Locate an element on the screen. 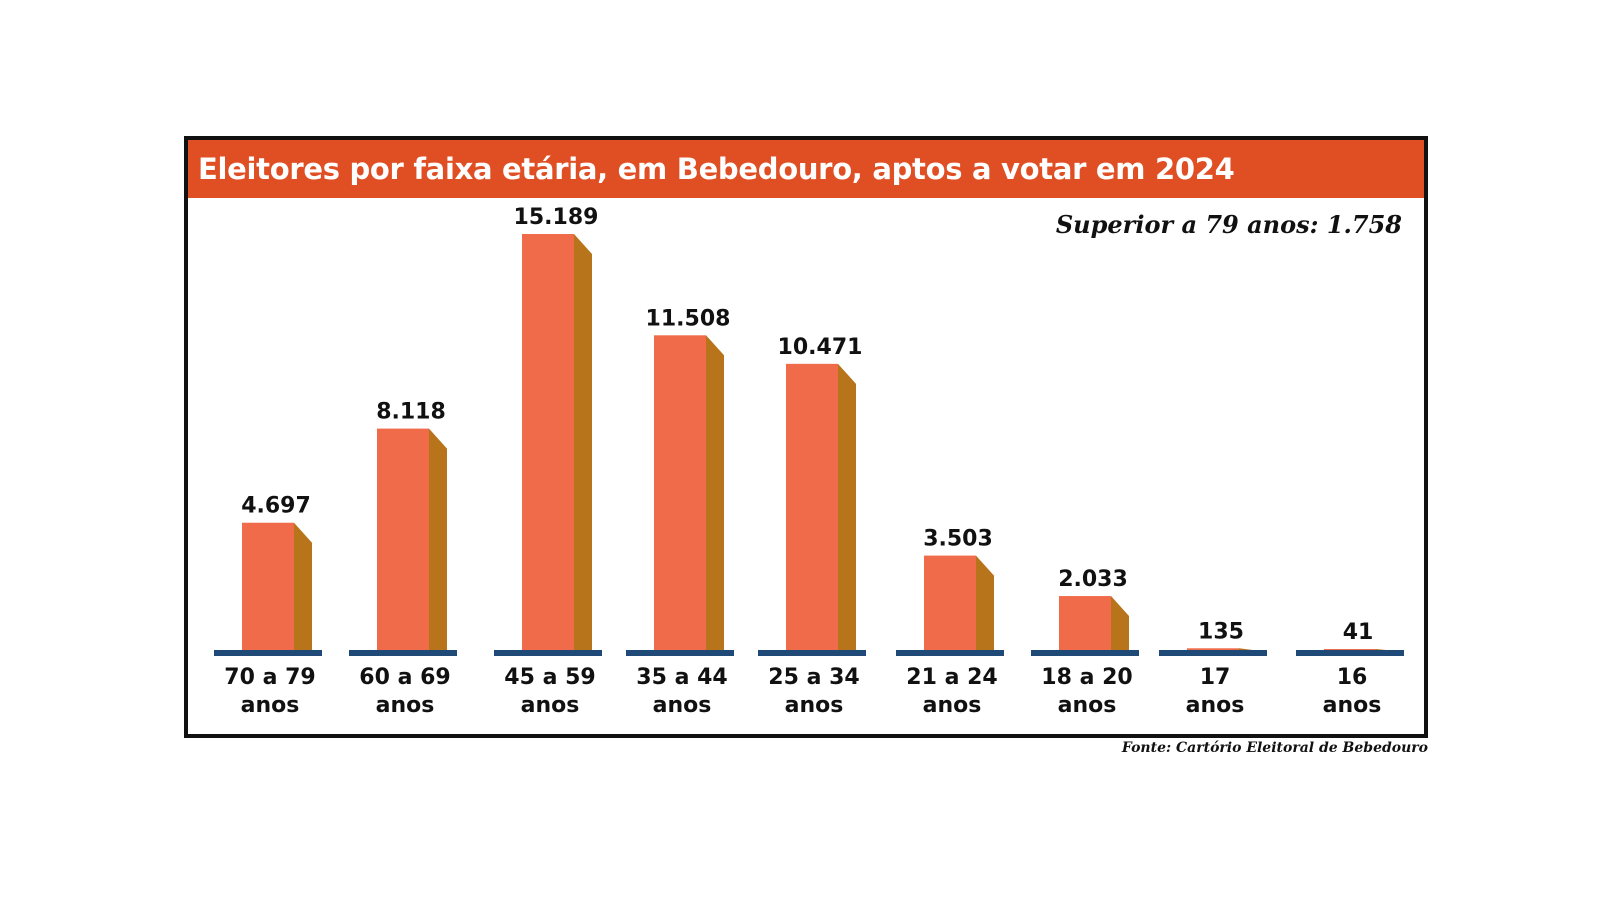  category-label-6-0: 18 a 20 is located at coordinates (1086, 677).